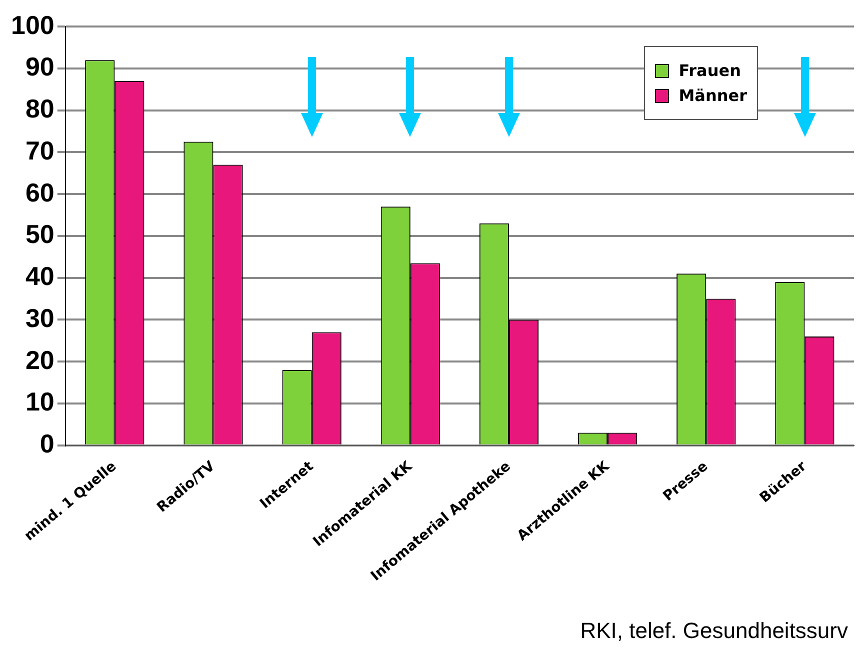 The width and height of the screenshot is (866, 656). I want to click on y-tick-label: 60, so click(39, 192).